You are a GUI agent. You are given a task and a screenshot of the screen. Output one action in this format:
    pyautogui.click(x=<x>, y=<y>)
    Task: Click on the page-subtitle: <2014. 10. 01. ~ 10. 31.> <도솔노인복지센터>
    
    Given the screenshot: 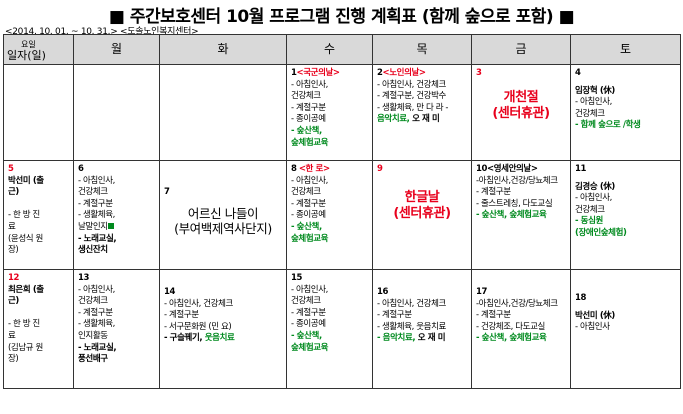 What is the action you would take?
    pyautogui.click(x=102, y=32)
    